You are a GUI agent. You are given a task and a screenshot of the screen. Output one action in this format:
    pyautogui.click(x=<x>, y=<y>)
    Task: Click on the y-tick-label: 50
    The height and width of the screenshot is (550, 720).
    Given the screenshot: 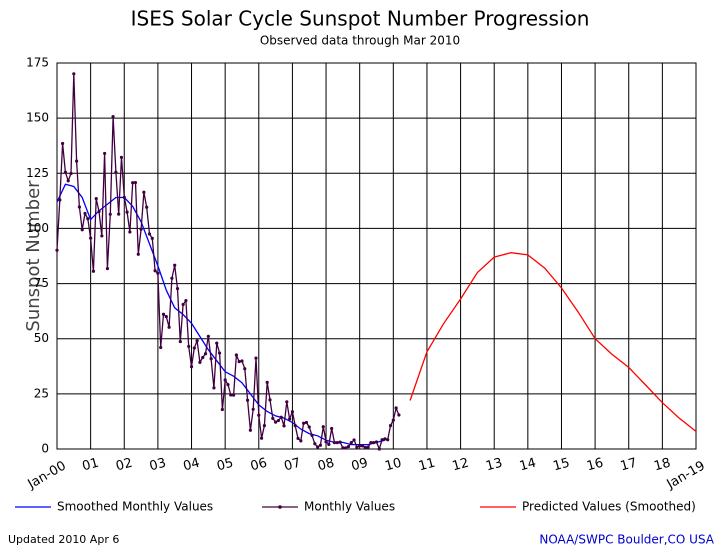 What is the action you would take?
    pyautogui.click(x=41, y=338)
    